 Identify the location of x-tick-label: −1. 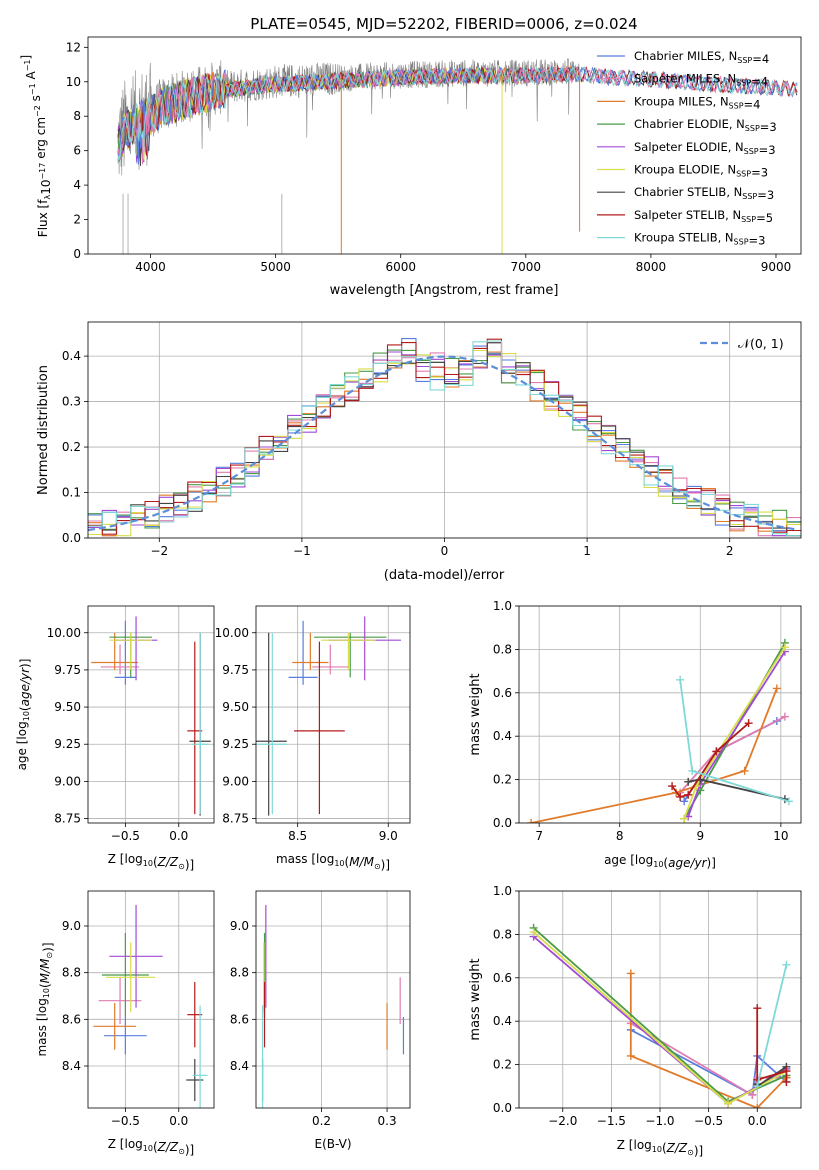
(302, 551).